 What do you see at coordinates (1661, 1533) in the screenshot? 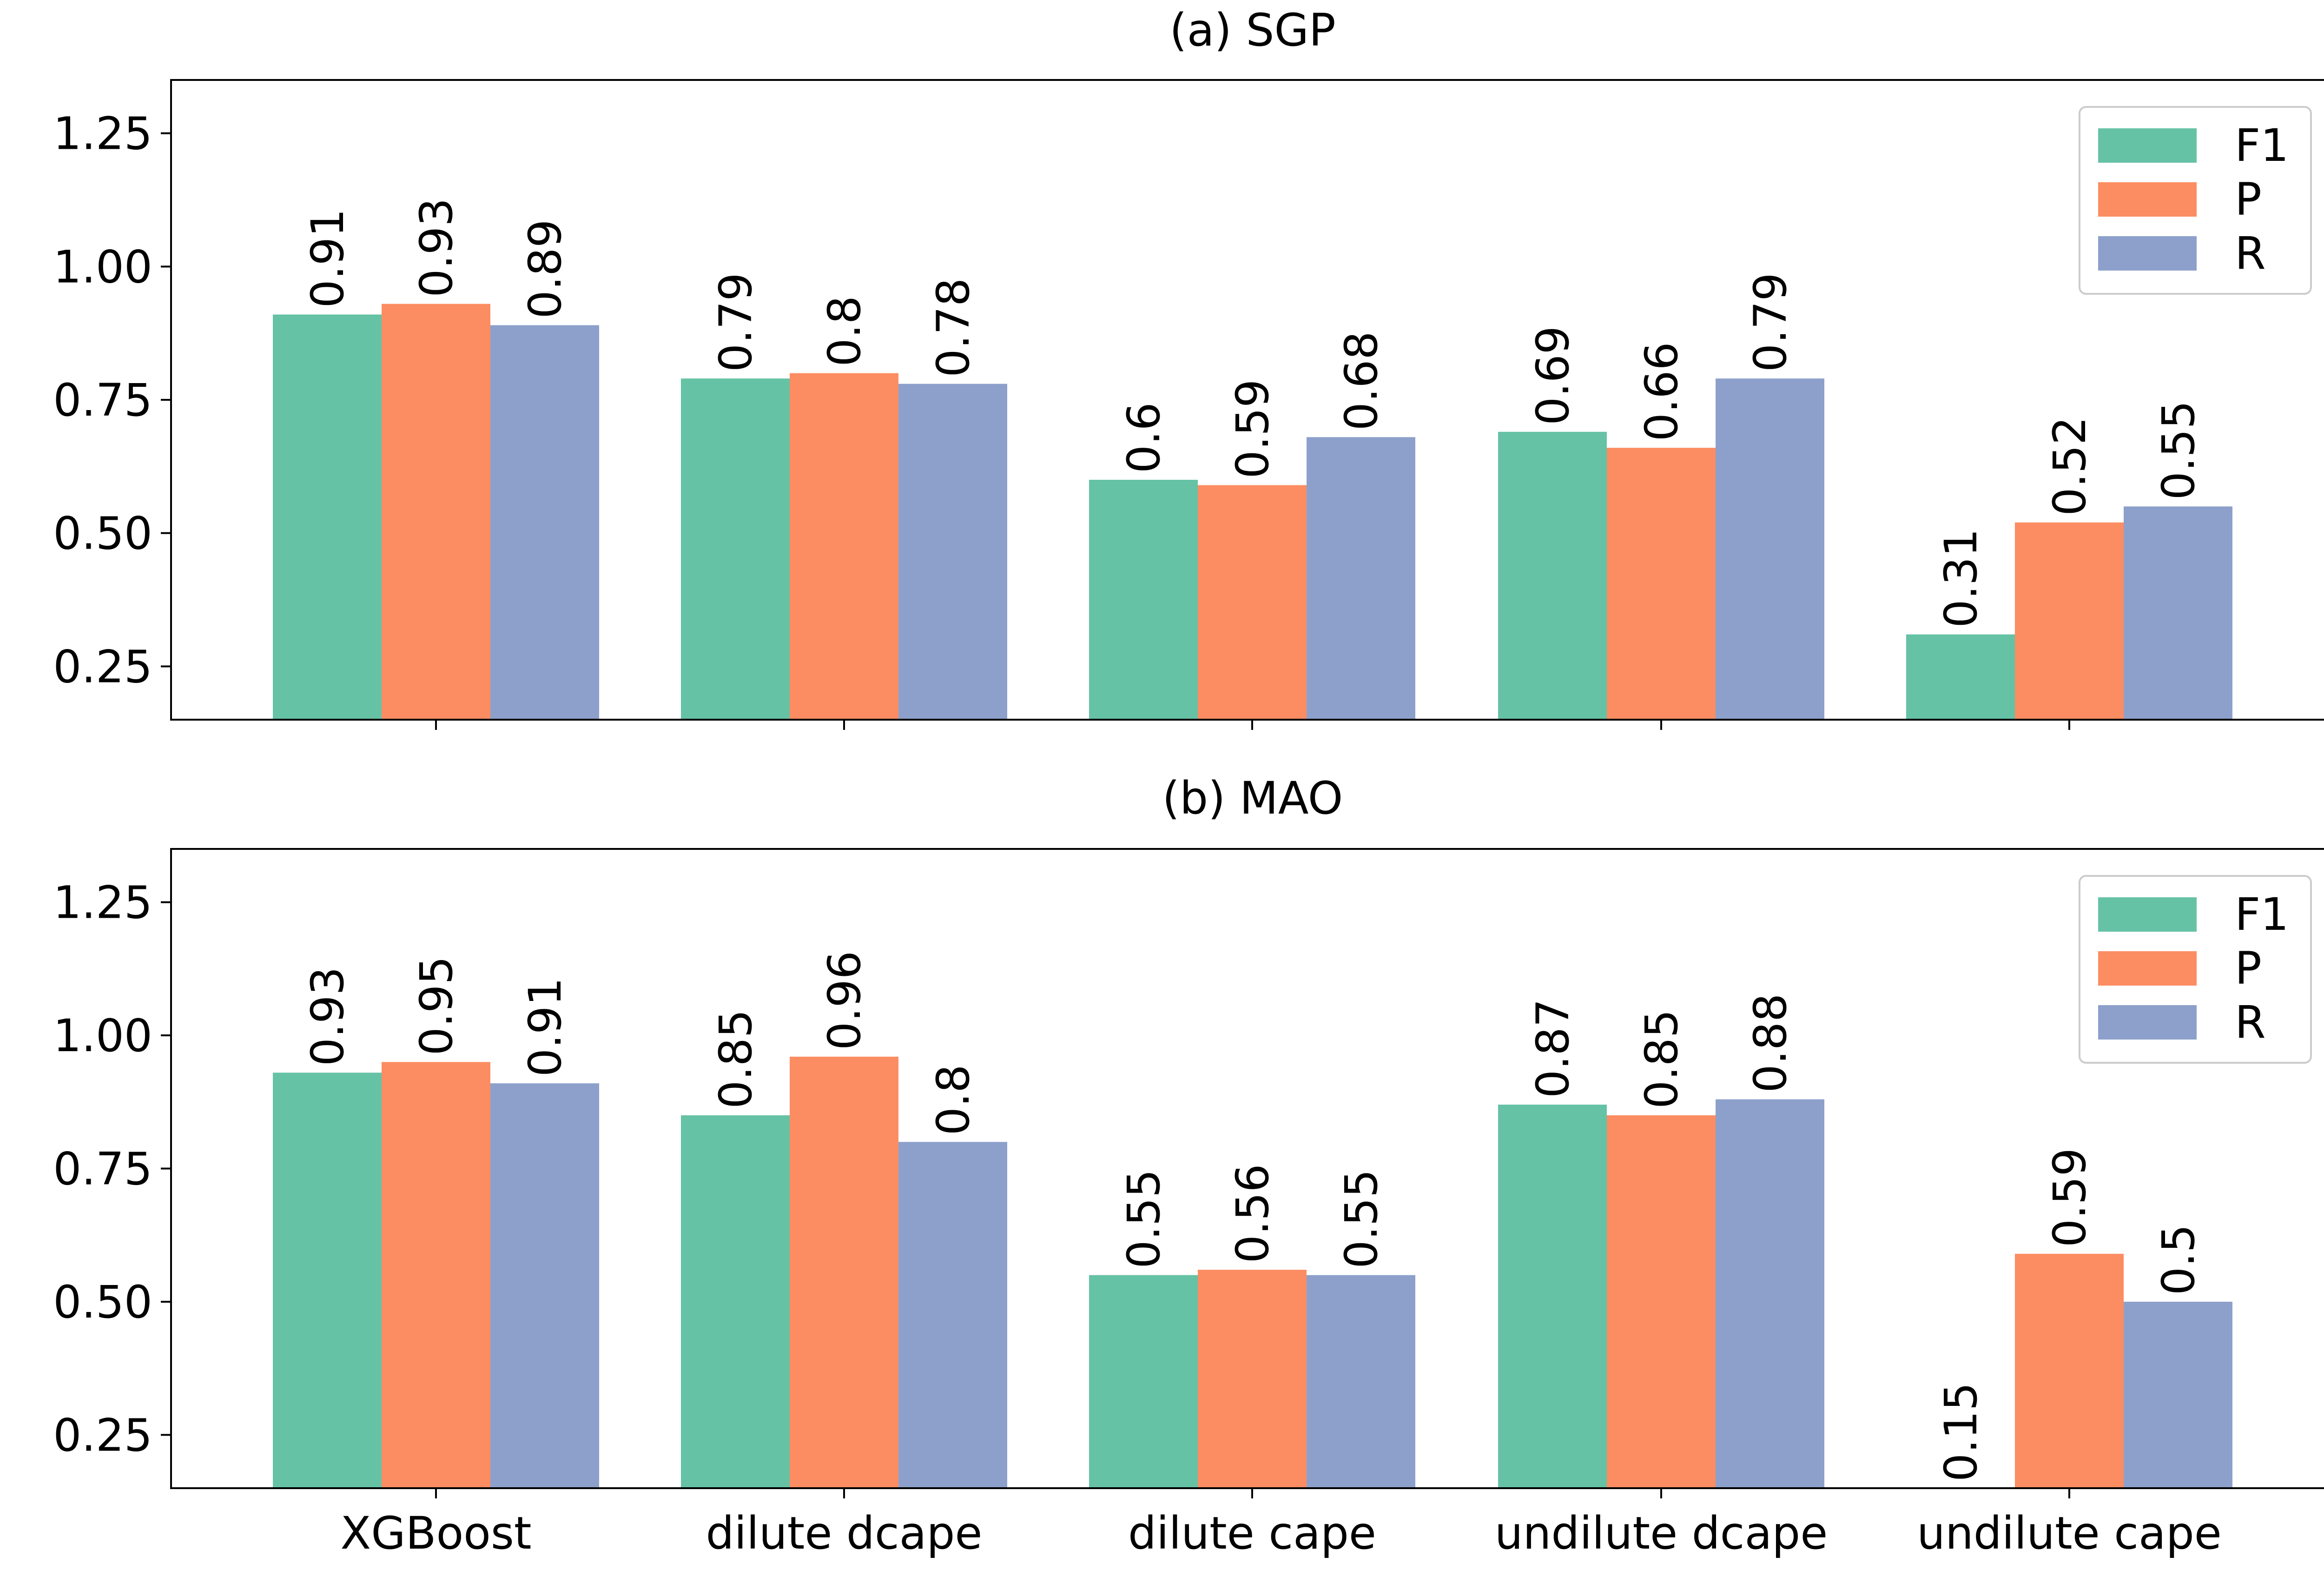
I see `x-tick-label: undilute dcape` at bounding box center [1661, 1533].